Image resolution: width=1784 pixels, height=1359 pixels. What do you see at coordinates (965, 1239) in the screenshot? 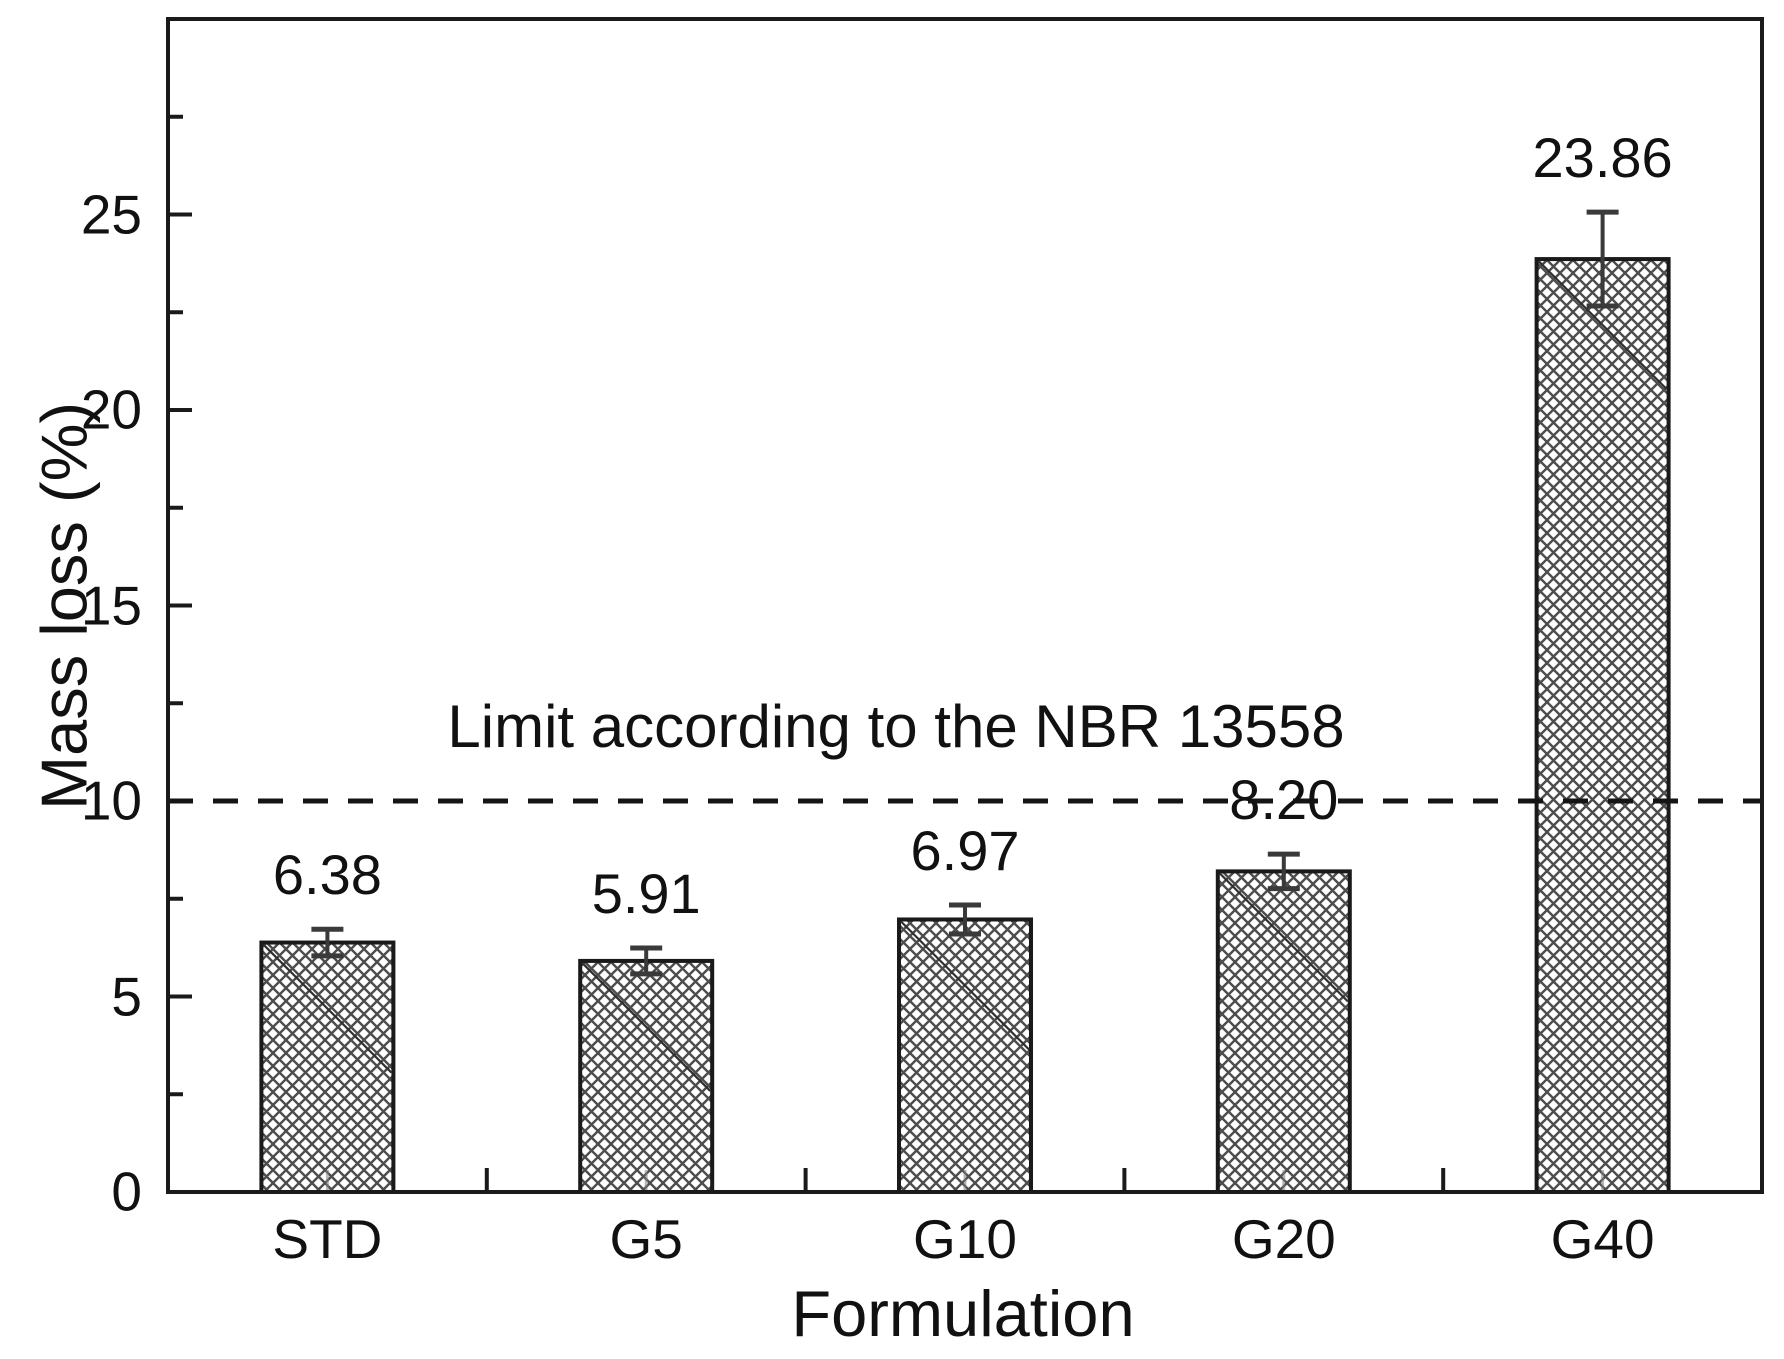
I see `x-tick-label-G10: G10` at bounding box center [965, 1239].